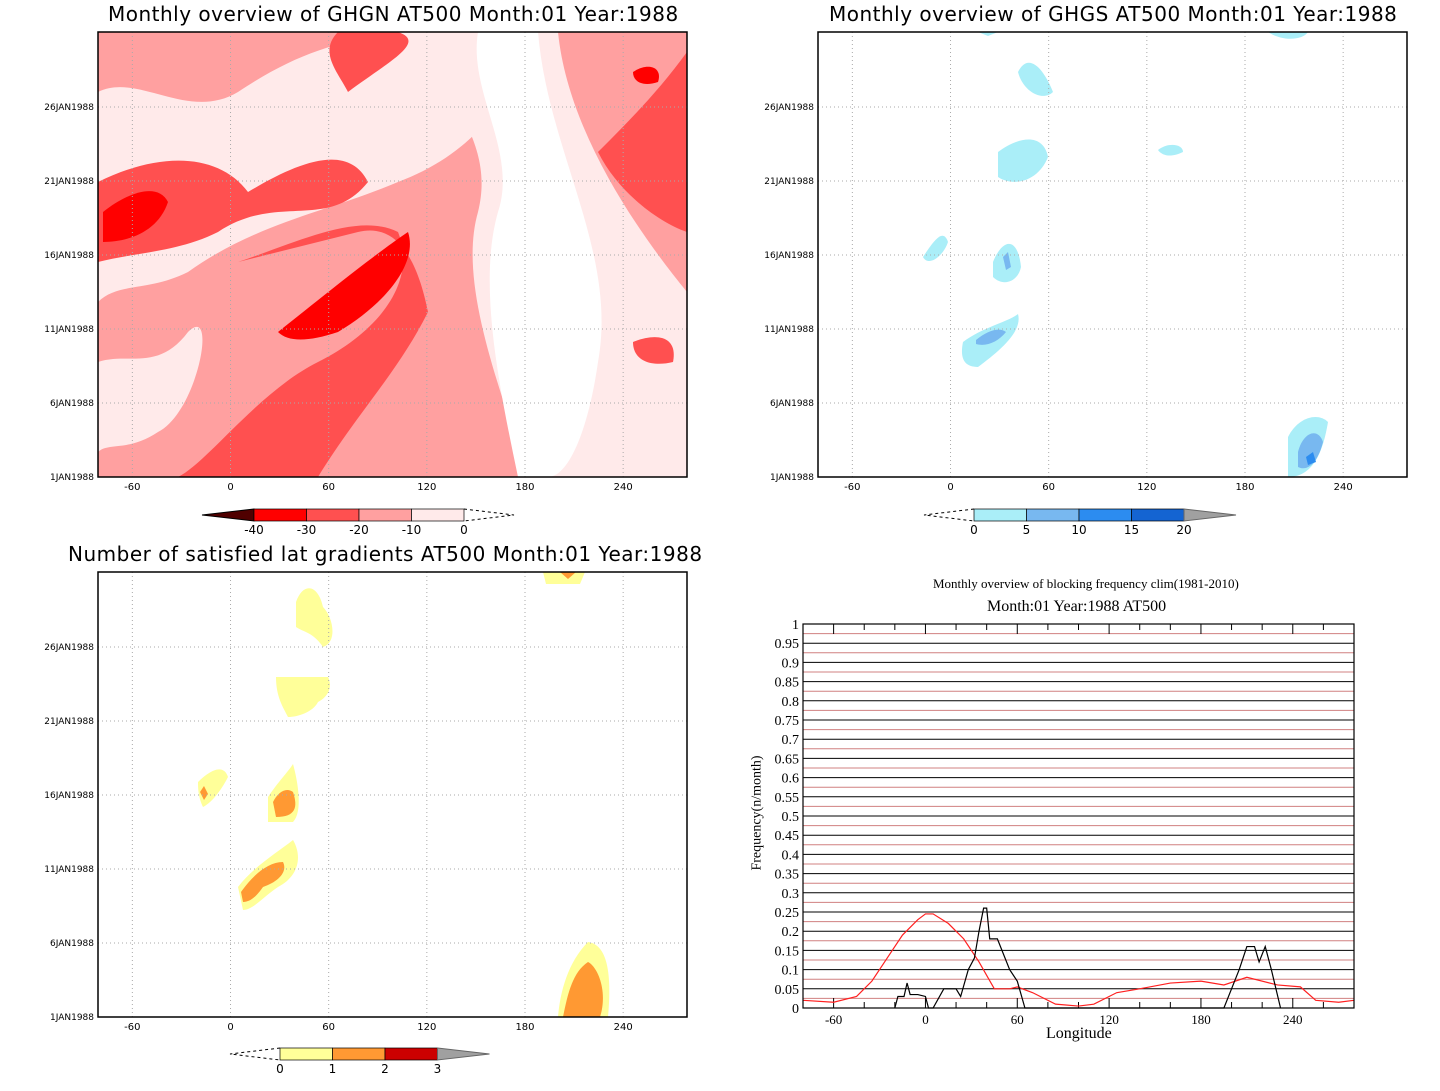 Image resolution: width=1440 pixels, height=1091 pixels. Describe the element at coordinates (426, 1027) in the screenshot. I see `lat-map-x-tick: 120` at that location.